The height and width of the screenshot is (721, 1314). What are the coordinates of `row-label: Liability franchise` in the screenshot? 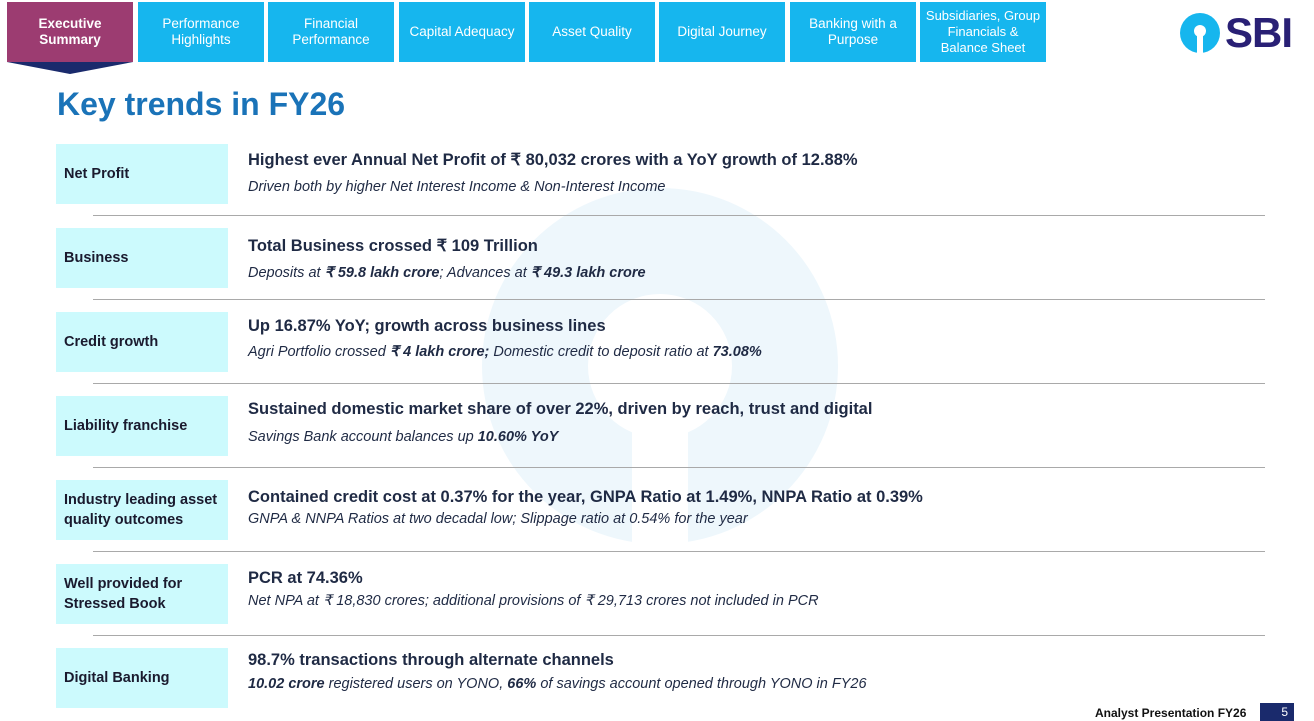 It's located at (142, 426).